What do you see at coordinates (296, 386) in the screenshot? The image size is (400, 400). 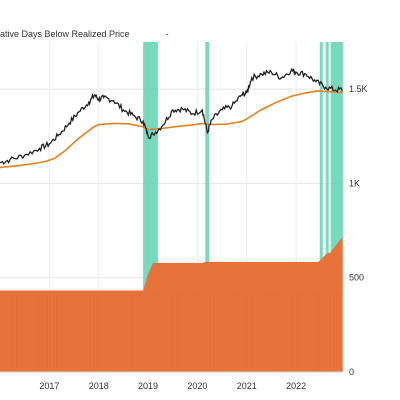 I see `x-tick-label: 2022` at bounding box center [296, 386].